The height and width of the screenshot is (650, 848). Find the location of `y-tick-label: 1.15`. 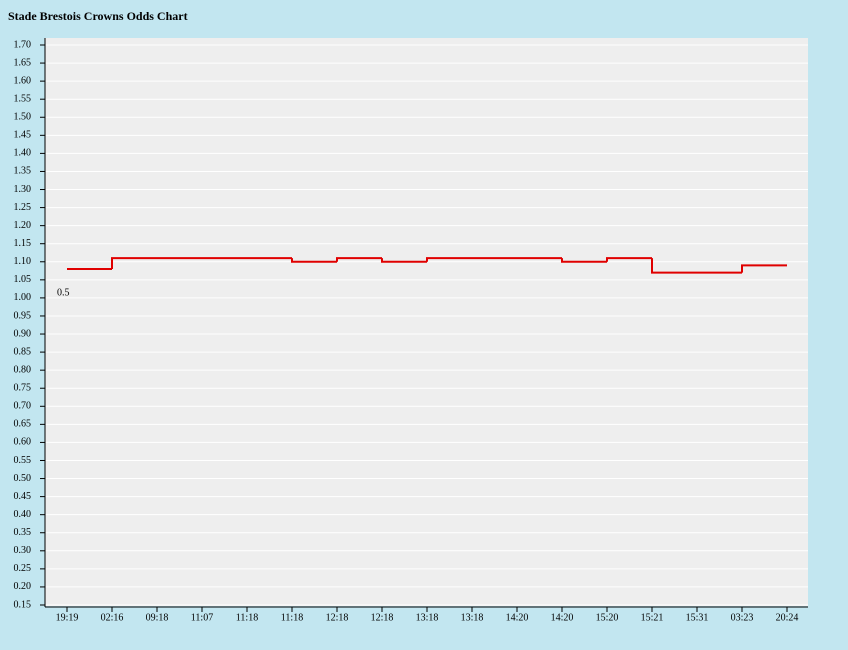

y-tick-label: 1.15 is located at coordinates (23, 243).